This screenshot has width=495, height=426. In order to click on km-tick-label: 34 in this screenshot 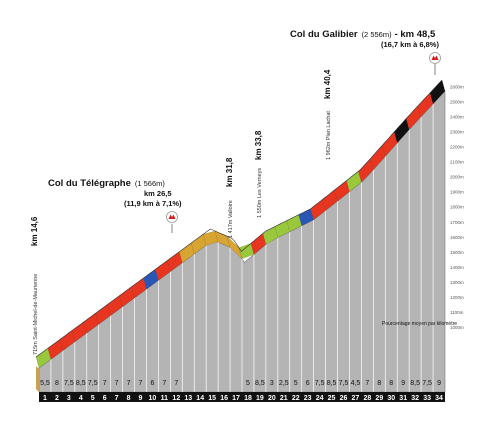, I will do `click(439, 398)`.